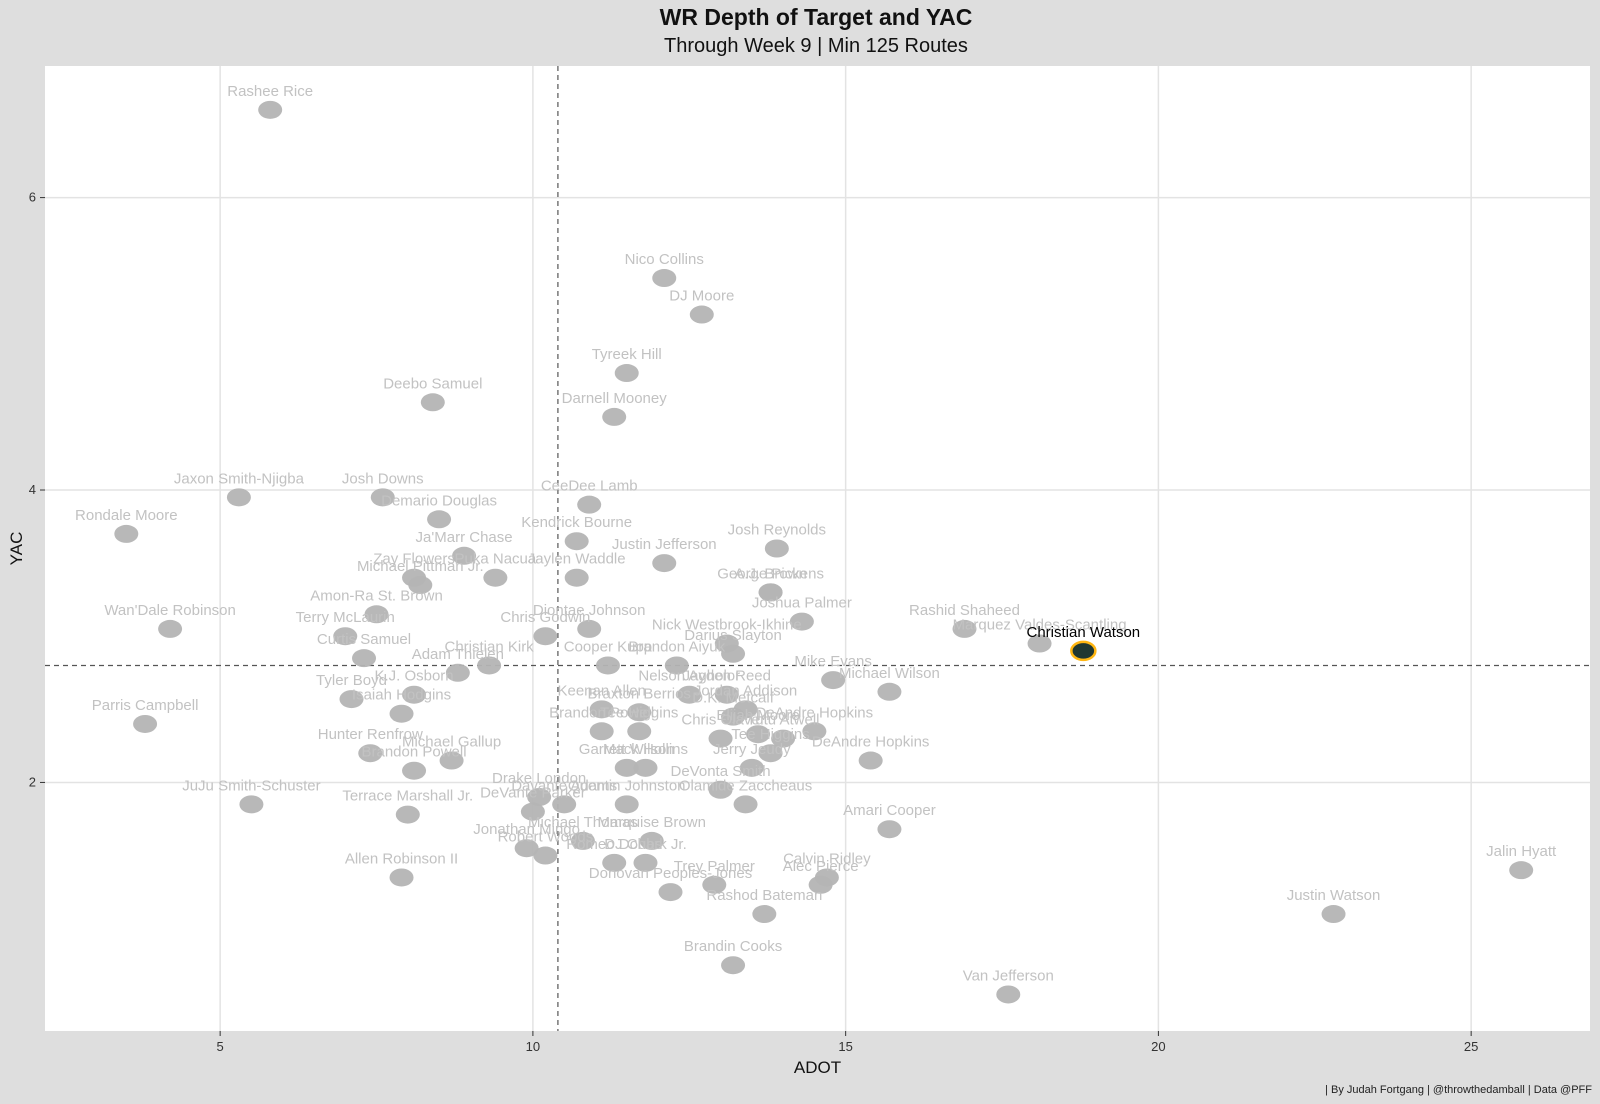  What do you see at coordinates (601, 709) in the screenshot?
I see `point-keenan-allen` at bounding box center [601, 709].